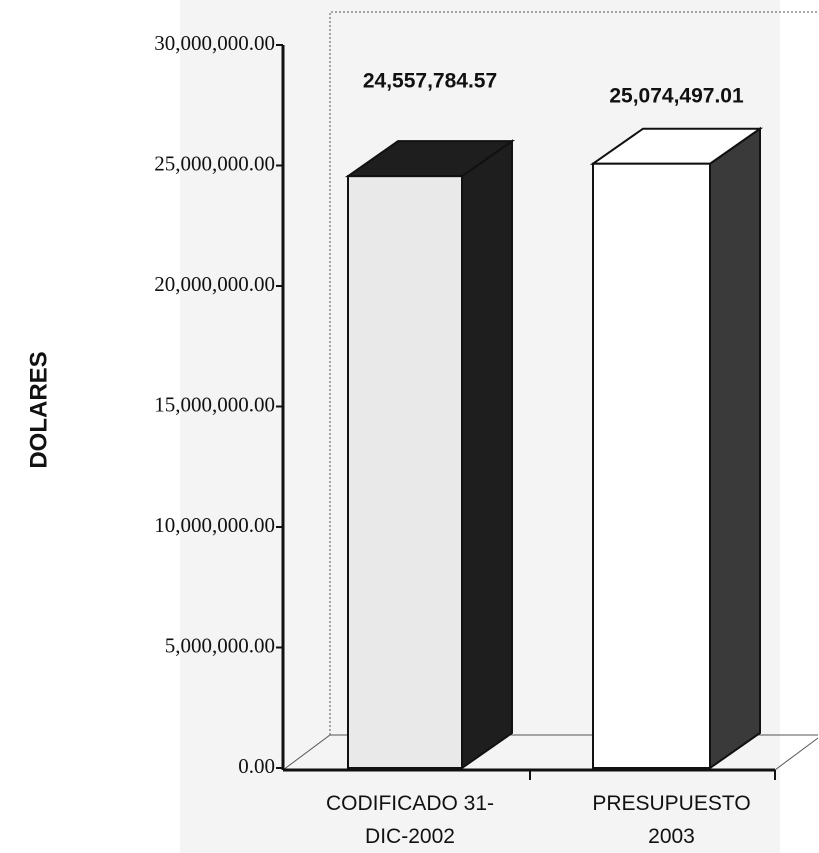  What do you see at coordinates (256, 766) in the screenshot?
I see `y-tick-label: 0.00` at bounding box center [256, 766].